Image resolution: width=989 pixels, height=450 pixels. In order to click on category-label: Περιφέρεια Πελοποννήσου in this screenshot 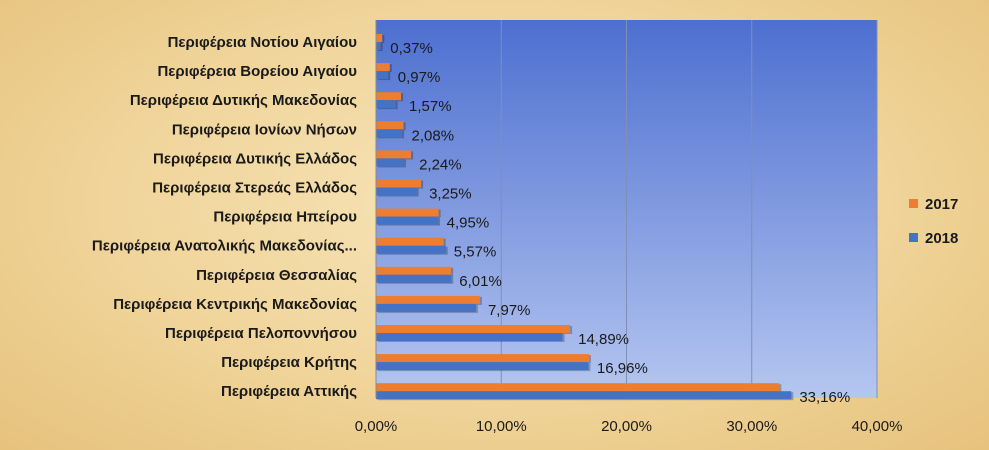, I will do `click(261, 333)`.